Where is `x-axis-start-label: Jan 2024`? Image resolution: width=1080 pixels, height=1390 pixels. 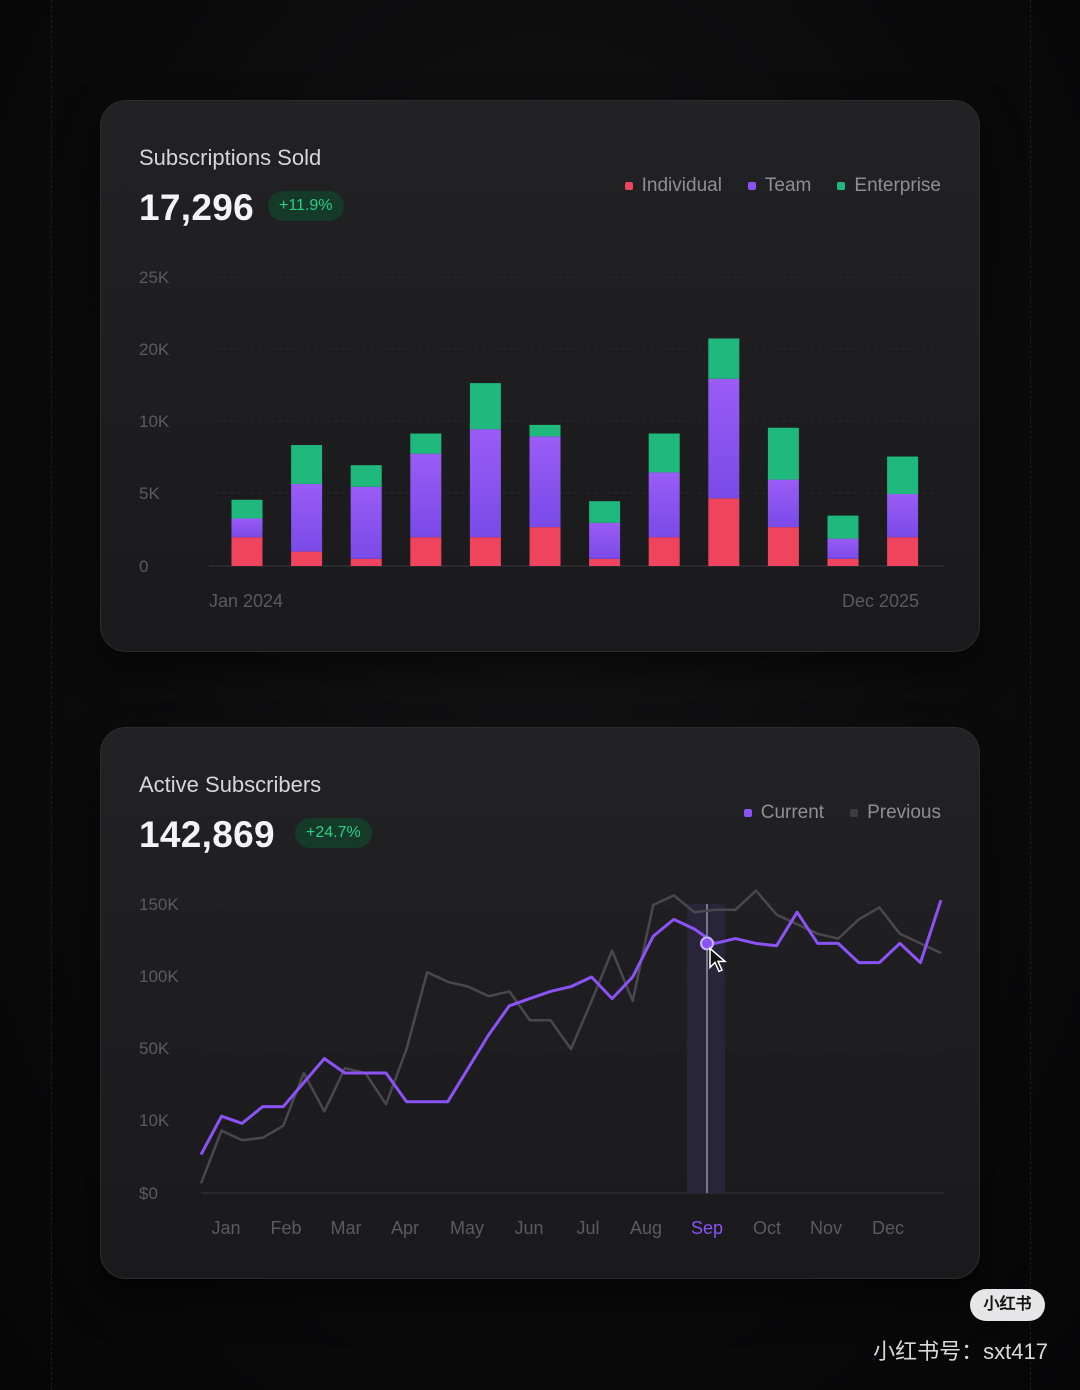 x-axis-start-label: Jan 2024 is located at coordinates (246, 601).